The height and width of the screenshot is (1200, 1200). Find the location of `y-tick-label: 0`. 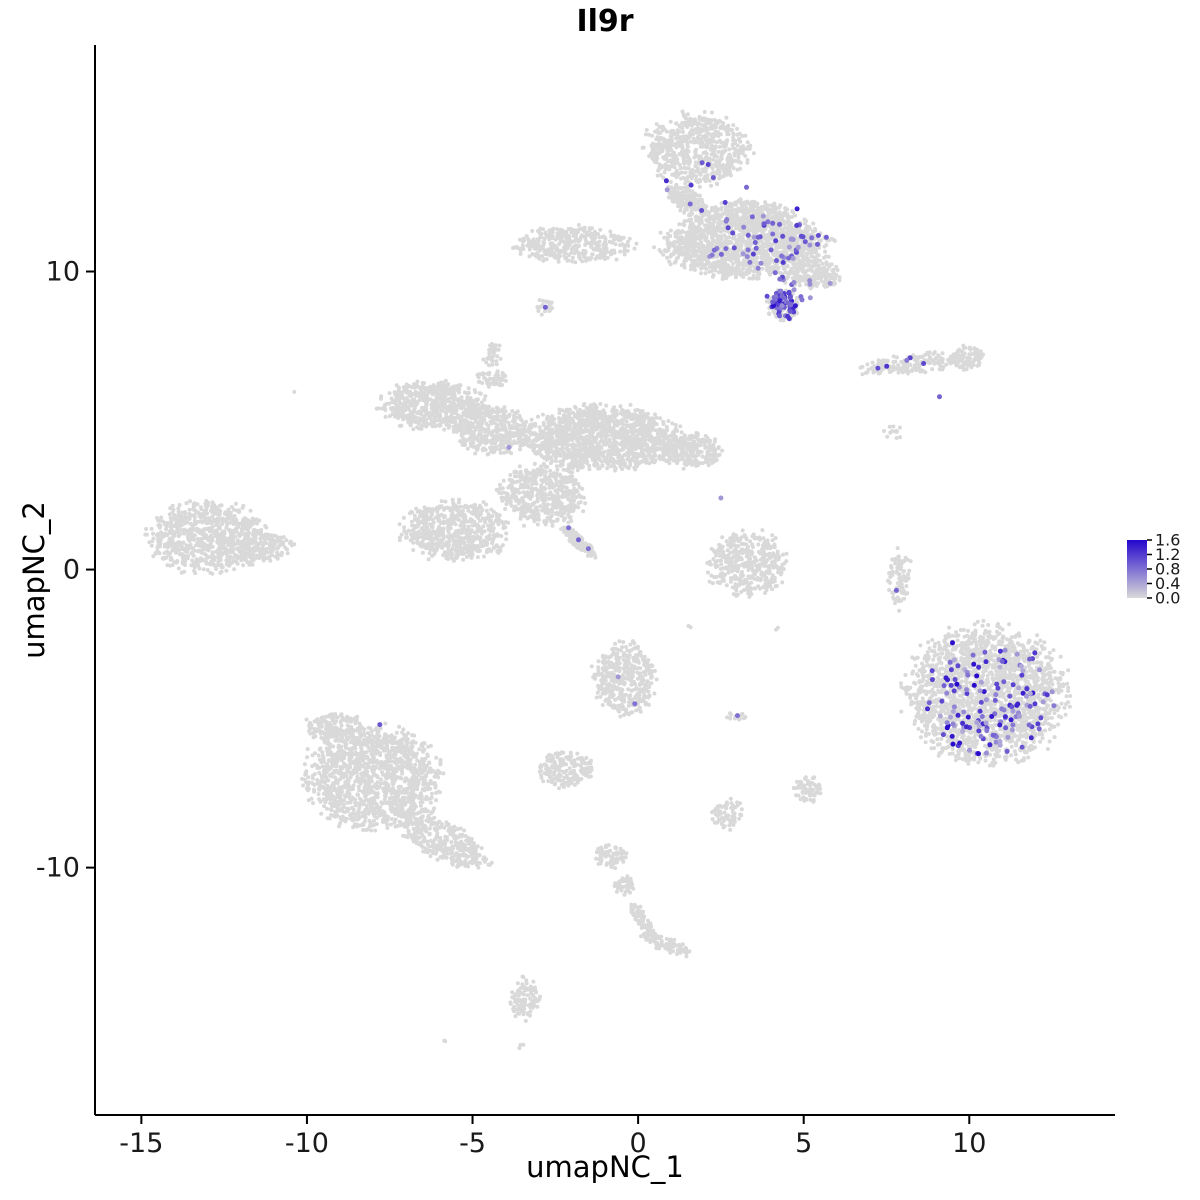

y-tick-label: 0 is located at coordinates (71, 570).